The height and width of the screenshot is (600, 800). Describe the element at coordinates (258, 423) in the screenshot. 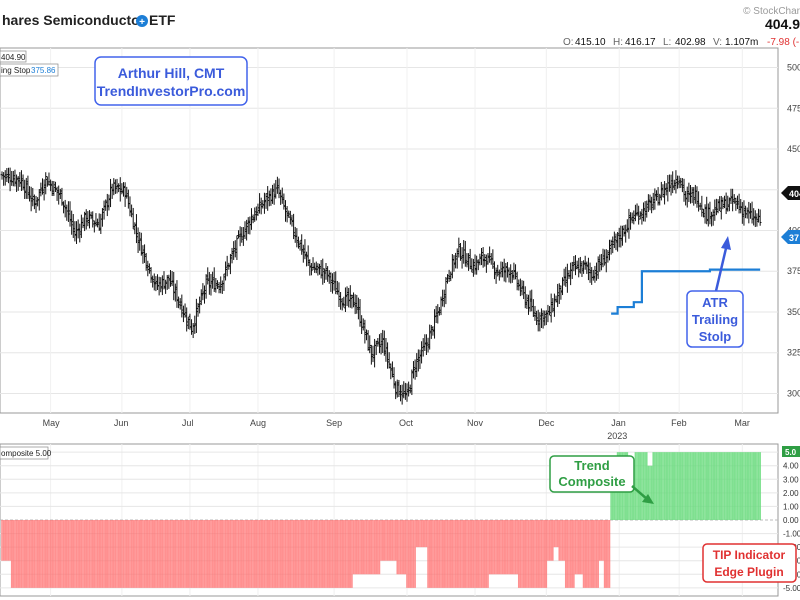

I see `x-tick-label: Aug` at that location.